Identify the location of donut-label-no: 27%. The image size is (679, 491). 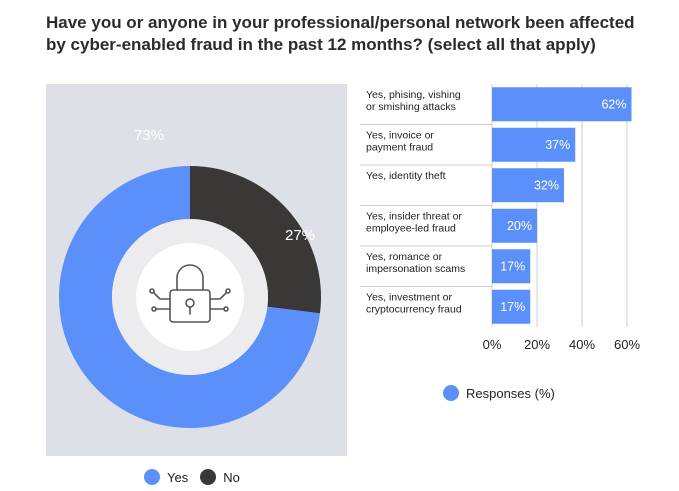
(300, 235).